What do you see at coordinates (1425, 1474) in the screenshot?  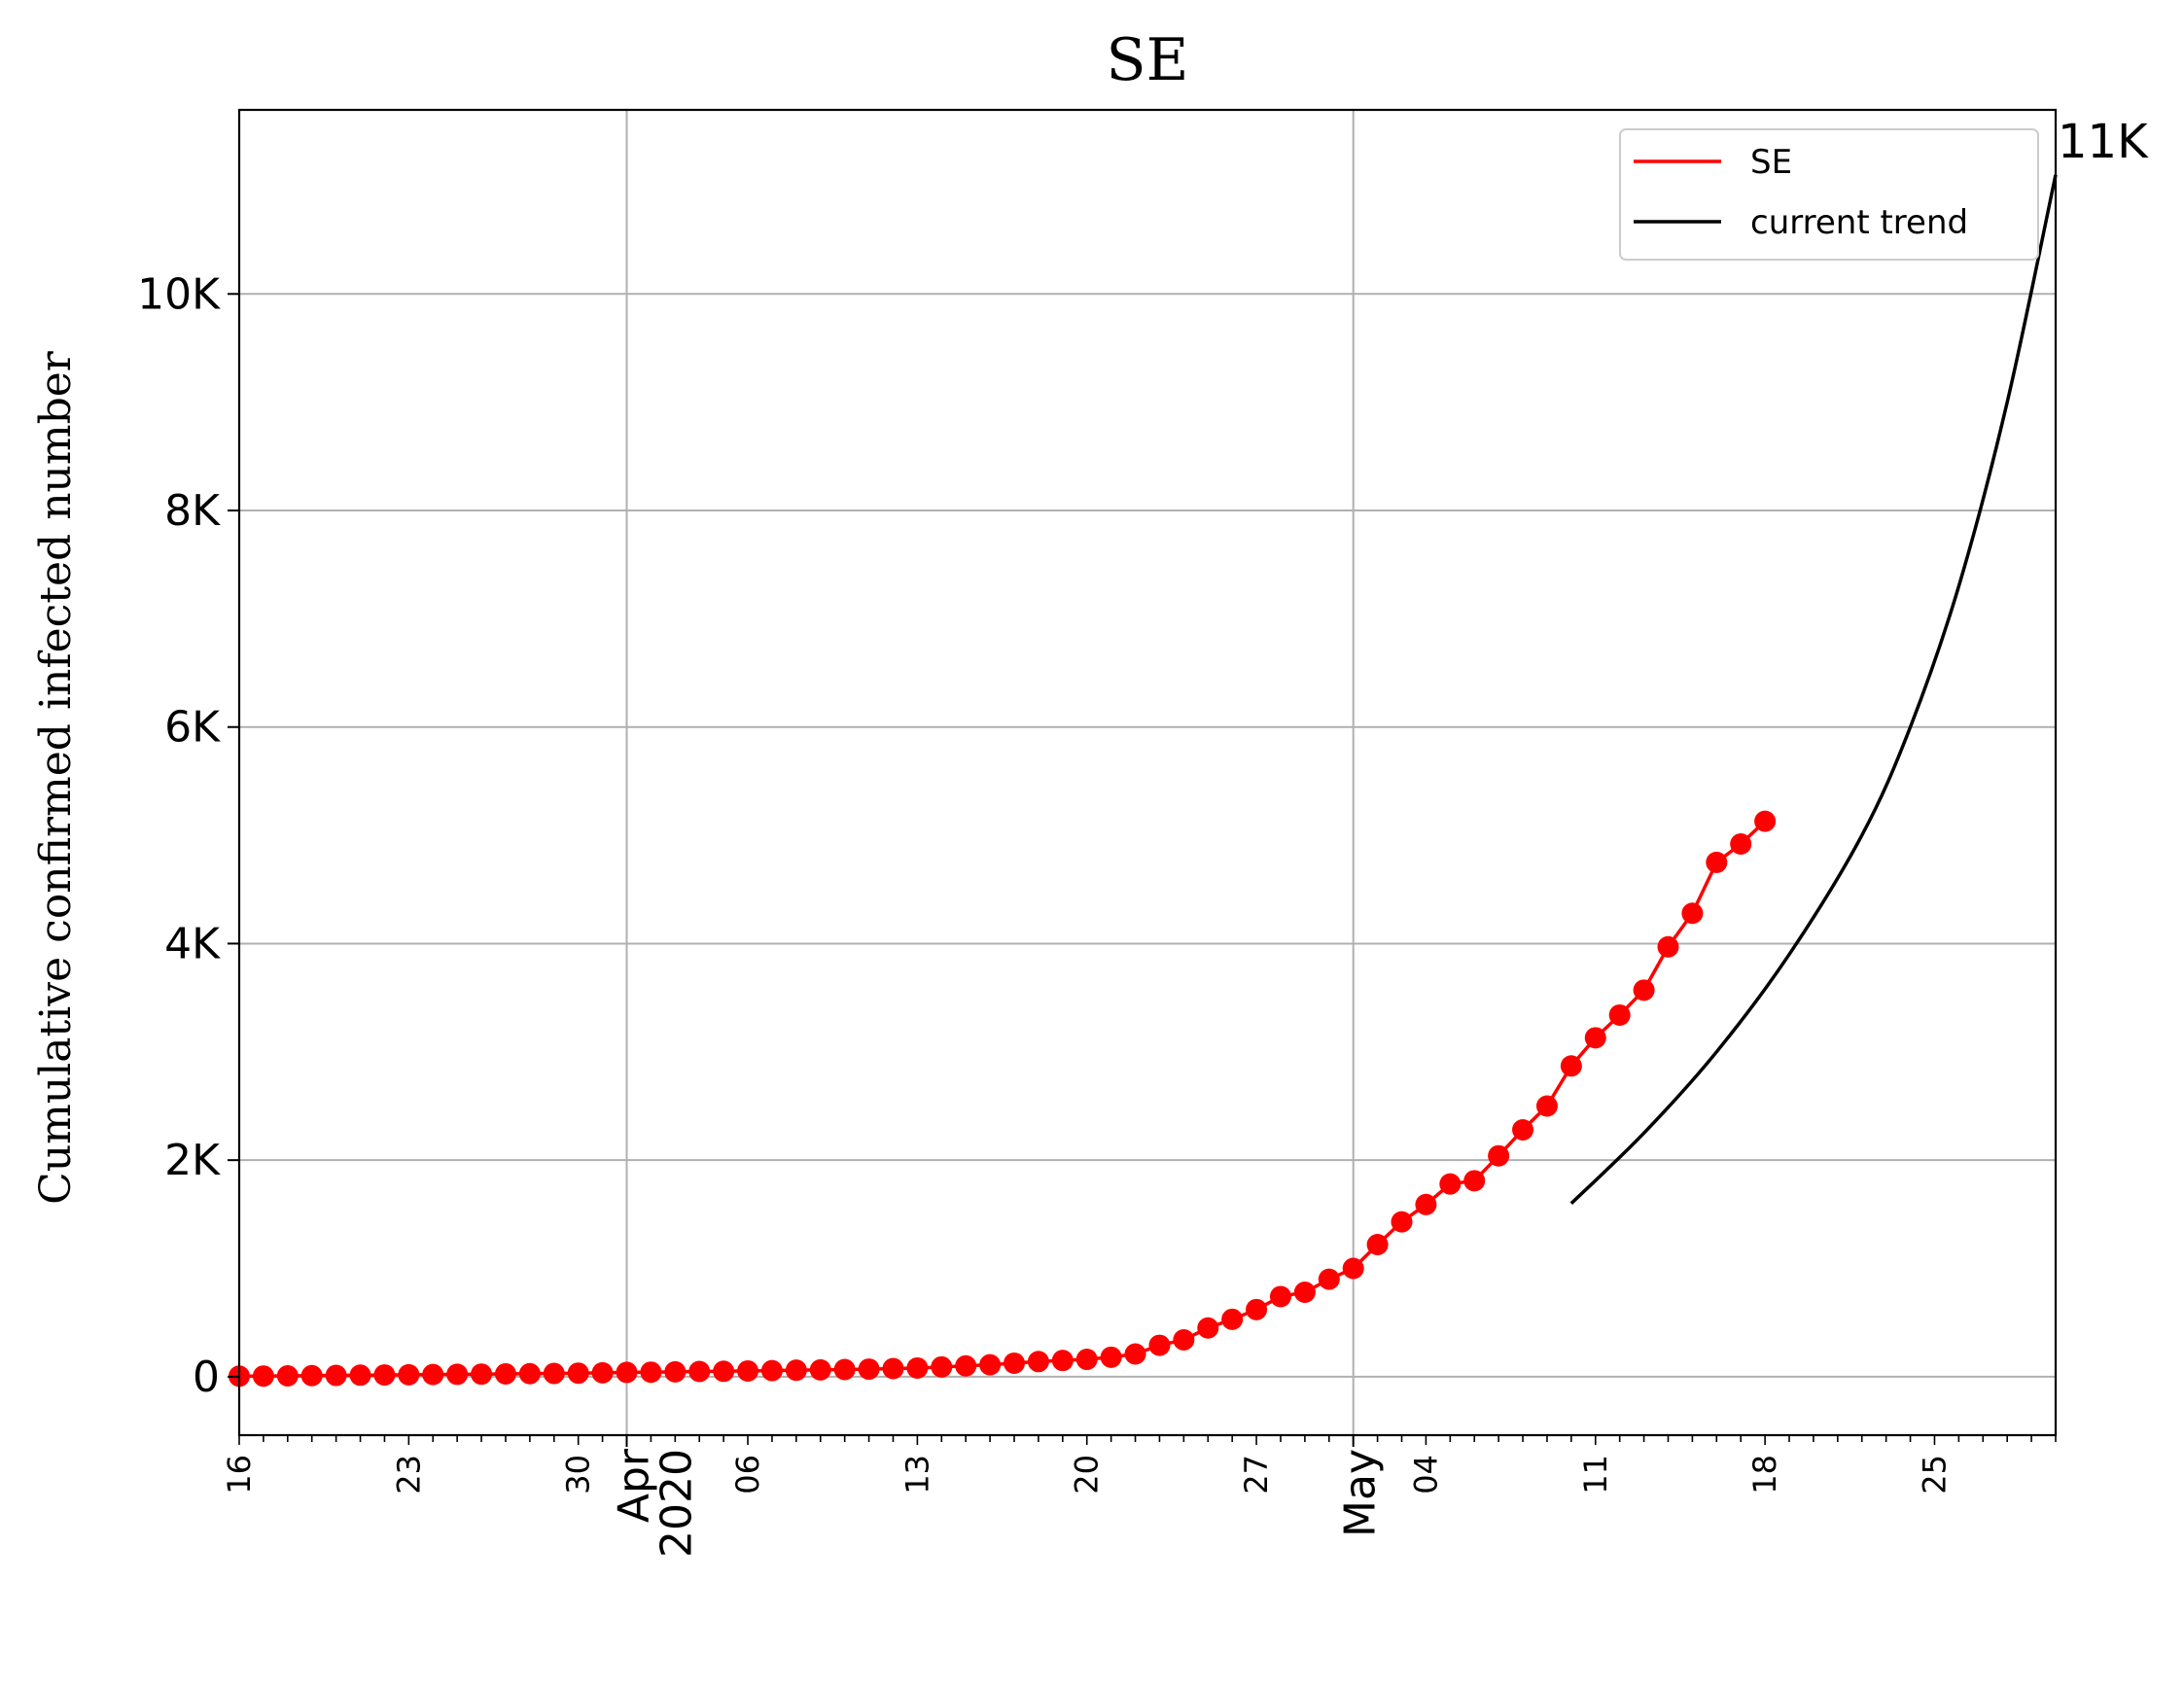 I see `x-minor-tick-label: 04` at bounding box center [1425, 1474].